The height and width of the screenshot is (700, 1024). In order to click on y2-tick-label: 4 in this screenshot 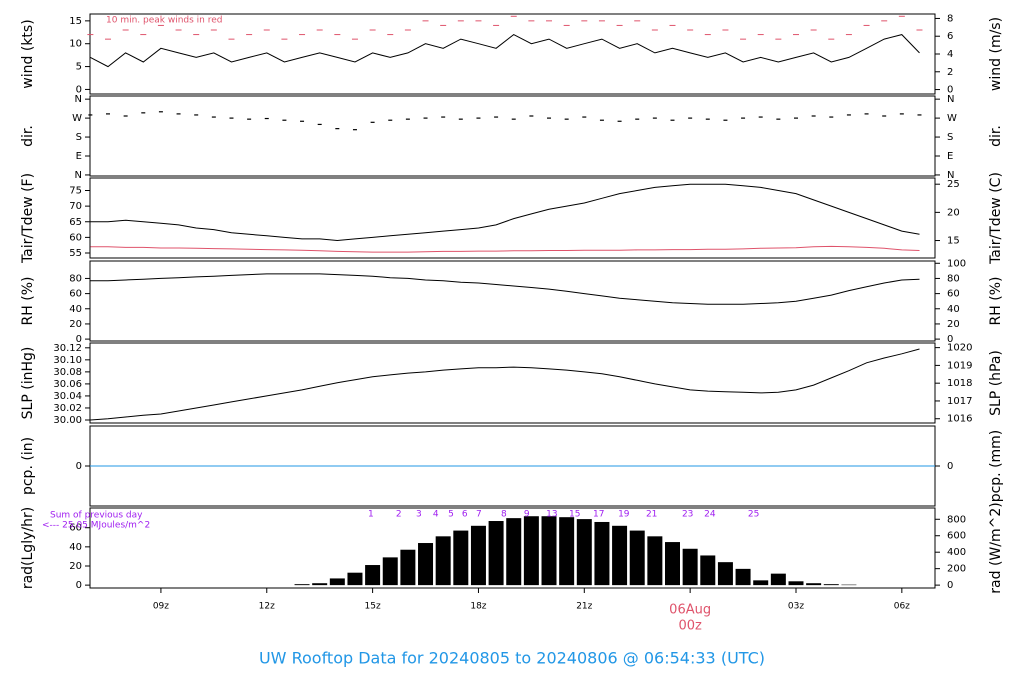, I will do `click(950, 54)`.